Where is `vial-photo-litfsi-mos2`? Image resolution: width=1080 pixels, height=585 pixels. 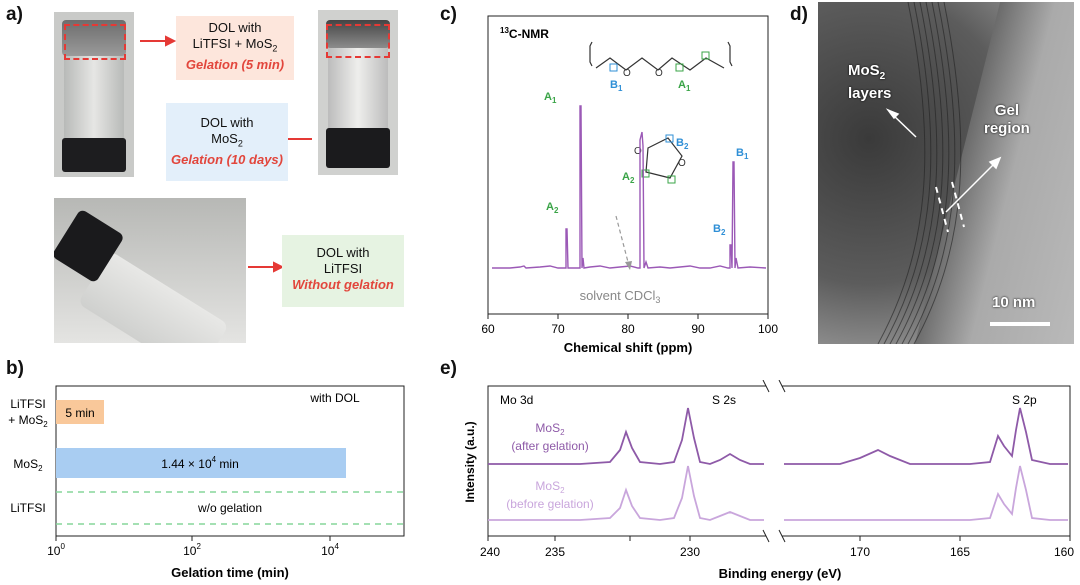 vial-photo-litfsi-mos2 is located at coordinates (94, 94).